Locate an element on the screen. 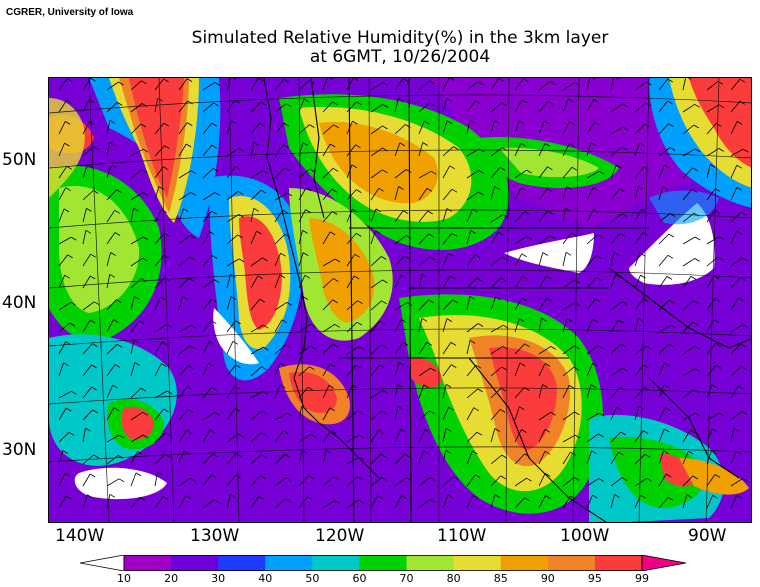 The height and width of the screenshot is (587, 760). lon-label-130w: 130W is located at coordinates (215, 536).